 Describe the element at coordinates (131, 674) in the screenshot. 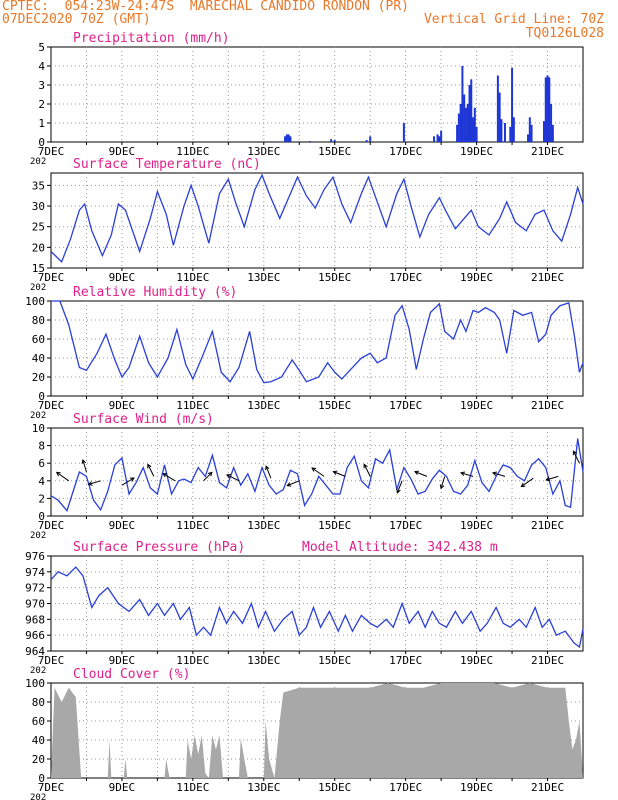

I see `cloud-title: Cloud Cover (%)` at that location.